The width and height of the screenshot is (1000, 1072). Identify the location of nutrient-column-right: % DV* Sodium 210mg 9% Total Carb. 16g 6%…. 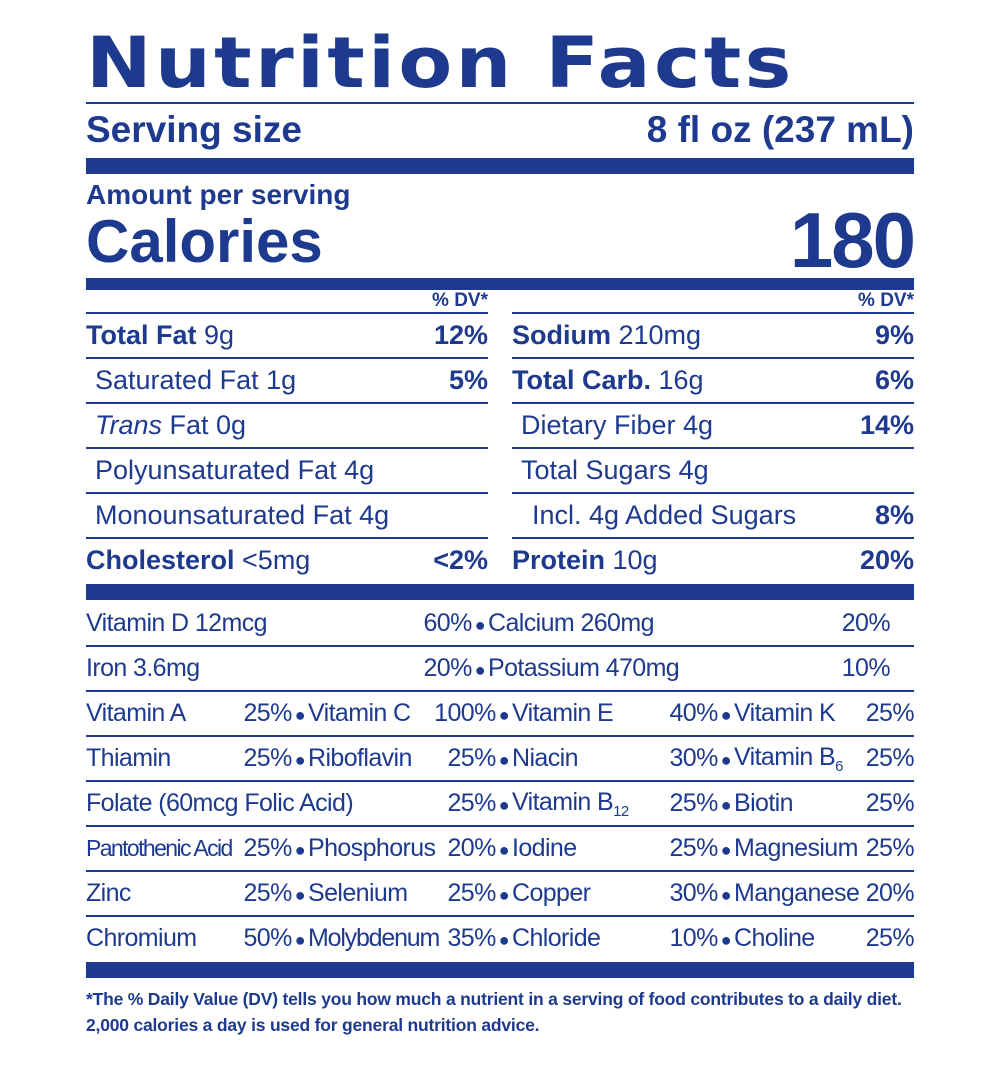
(713, 436).